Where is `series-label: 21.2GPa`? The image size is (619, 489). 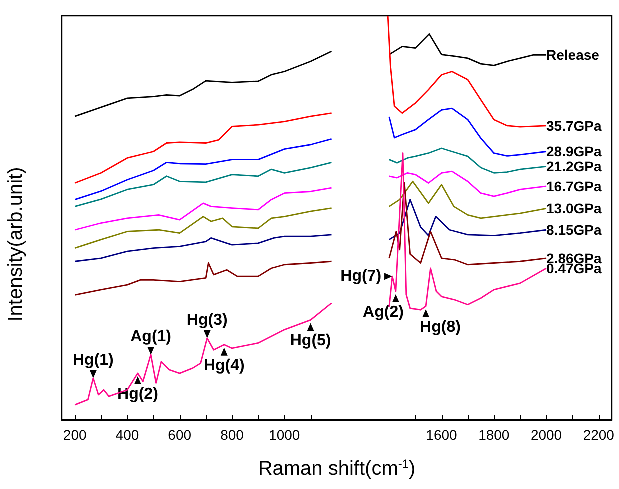
series-label: 21.2GPa is located at coordinates (574, 166).